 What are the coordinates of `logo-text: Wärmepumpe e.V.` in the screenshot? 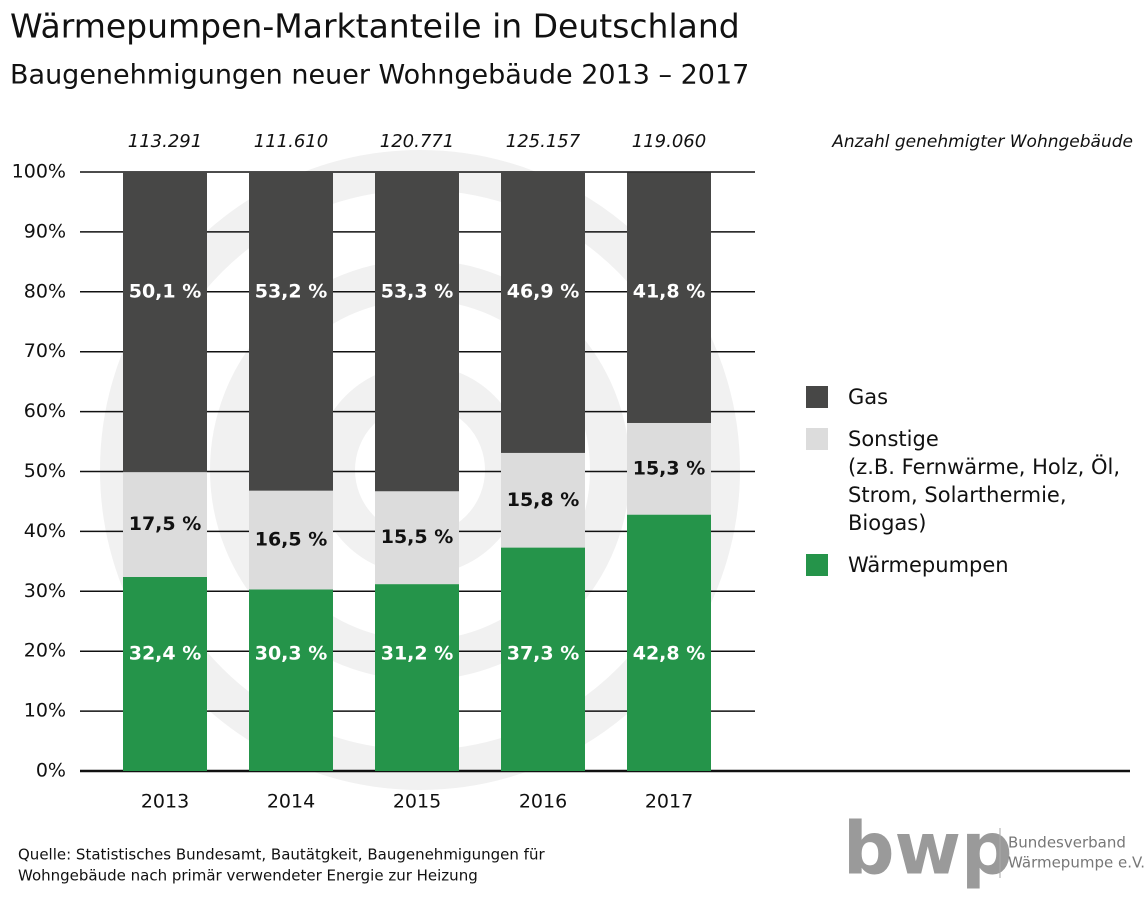 It's located at (1076, 863).